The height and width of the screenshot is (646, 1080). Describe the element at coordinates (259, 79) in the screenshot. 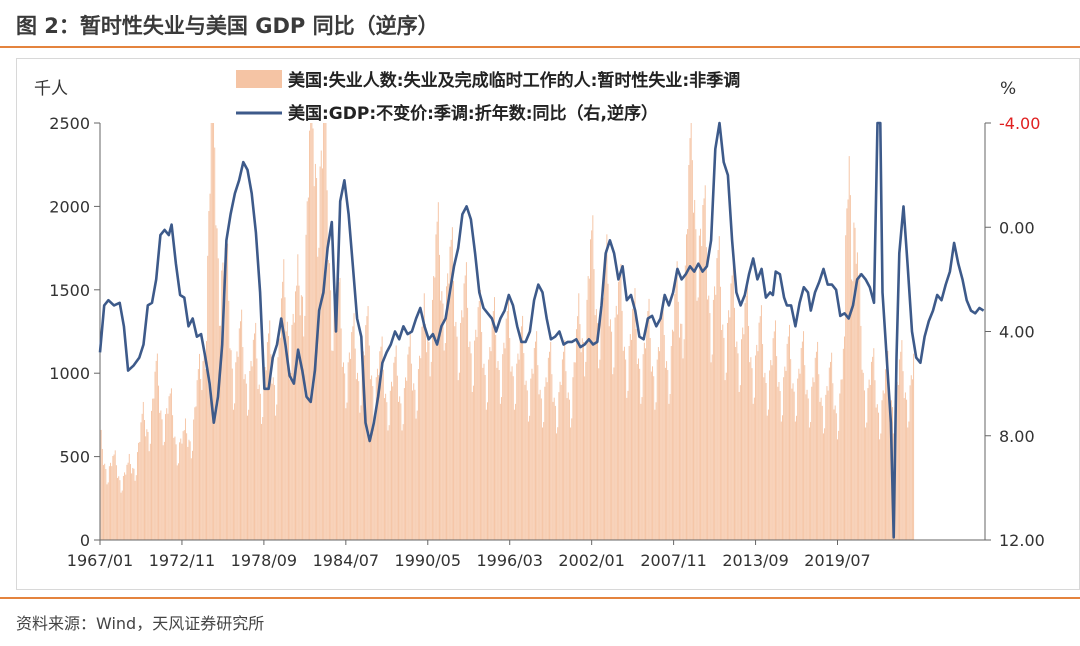

I see `legend-bar-swatch` at that location.